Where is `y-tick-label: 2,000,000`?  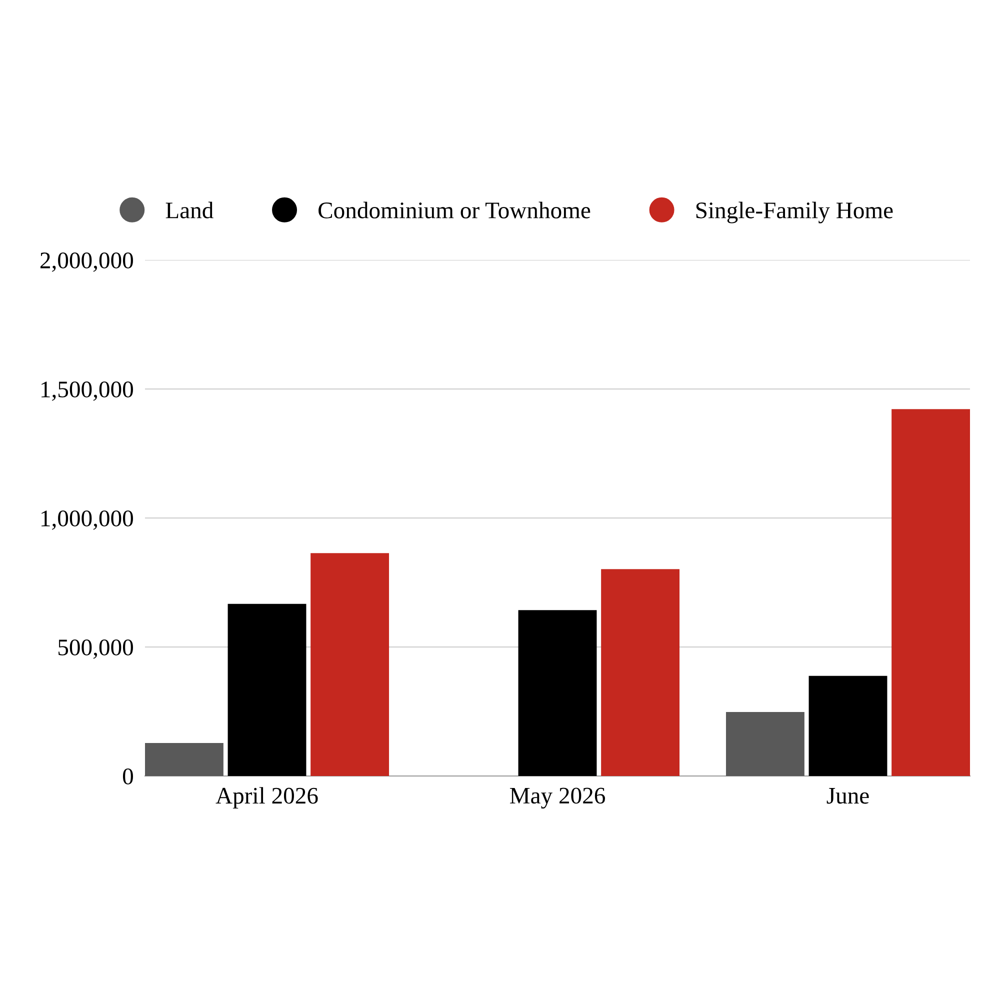
y-tick-label: 2,000,000 is located at coordinates (86, 262).